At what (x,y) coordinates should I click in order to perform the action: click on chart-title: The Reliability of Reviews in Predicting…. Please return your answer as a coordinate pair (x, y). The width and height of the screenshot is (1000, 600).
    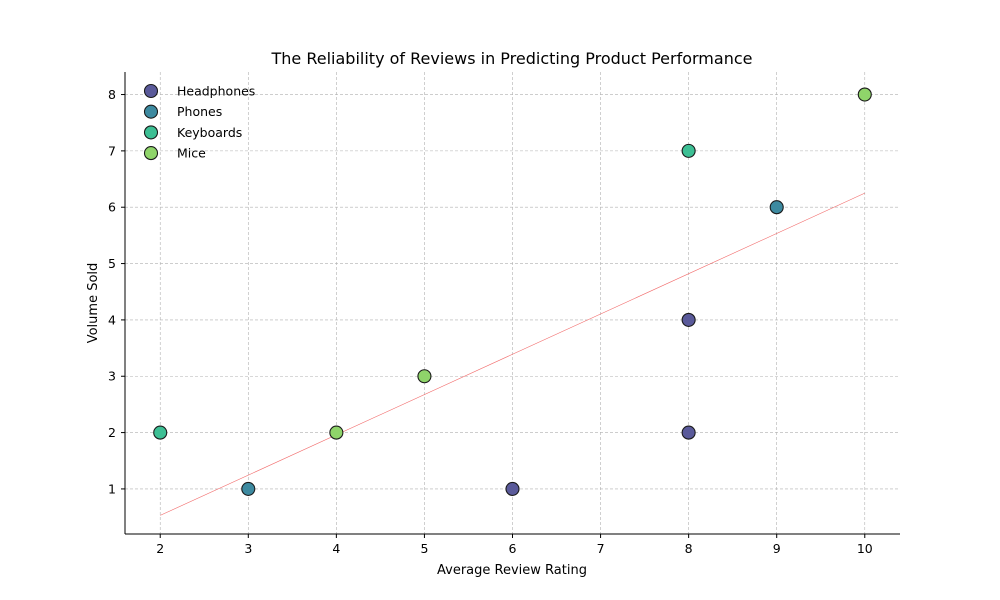
    Looking at the image, I should click on (512, 58).